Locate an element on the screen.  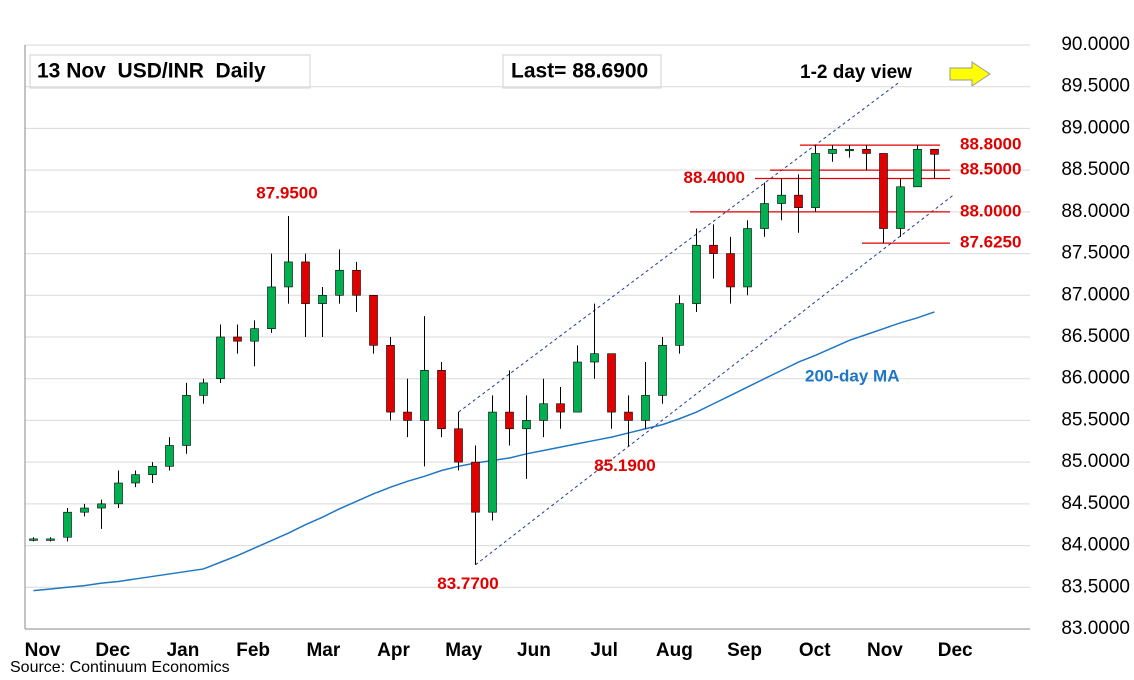
last-price: Last= 88.6900 is located at coordinates (579, 71).